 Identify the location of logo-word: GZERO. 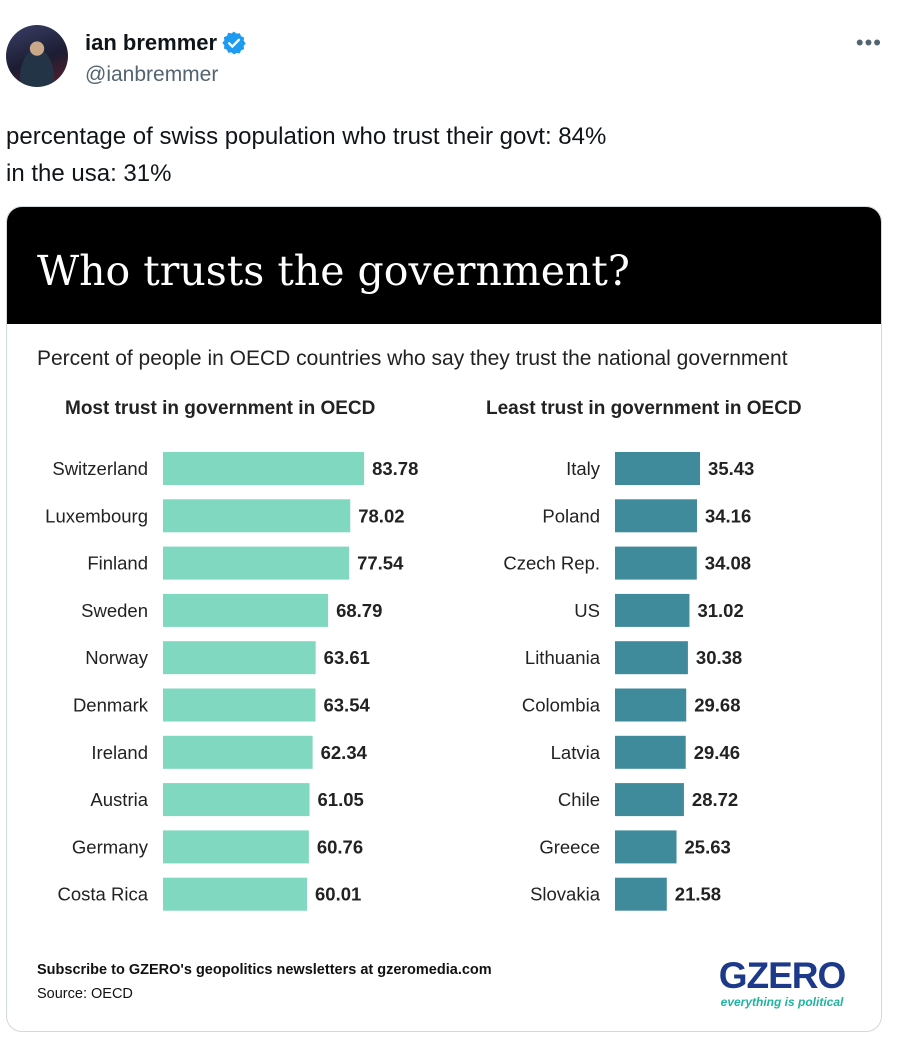
(782, 975).